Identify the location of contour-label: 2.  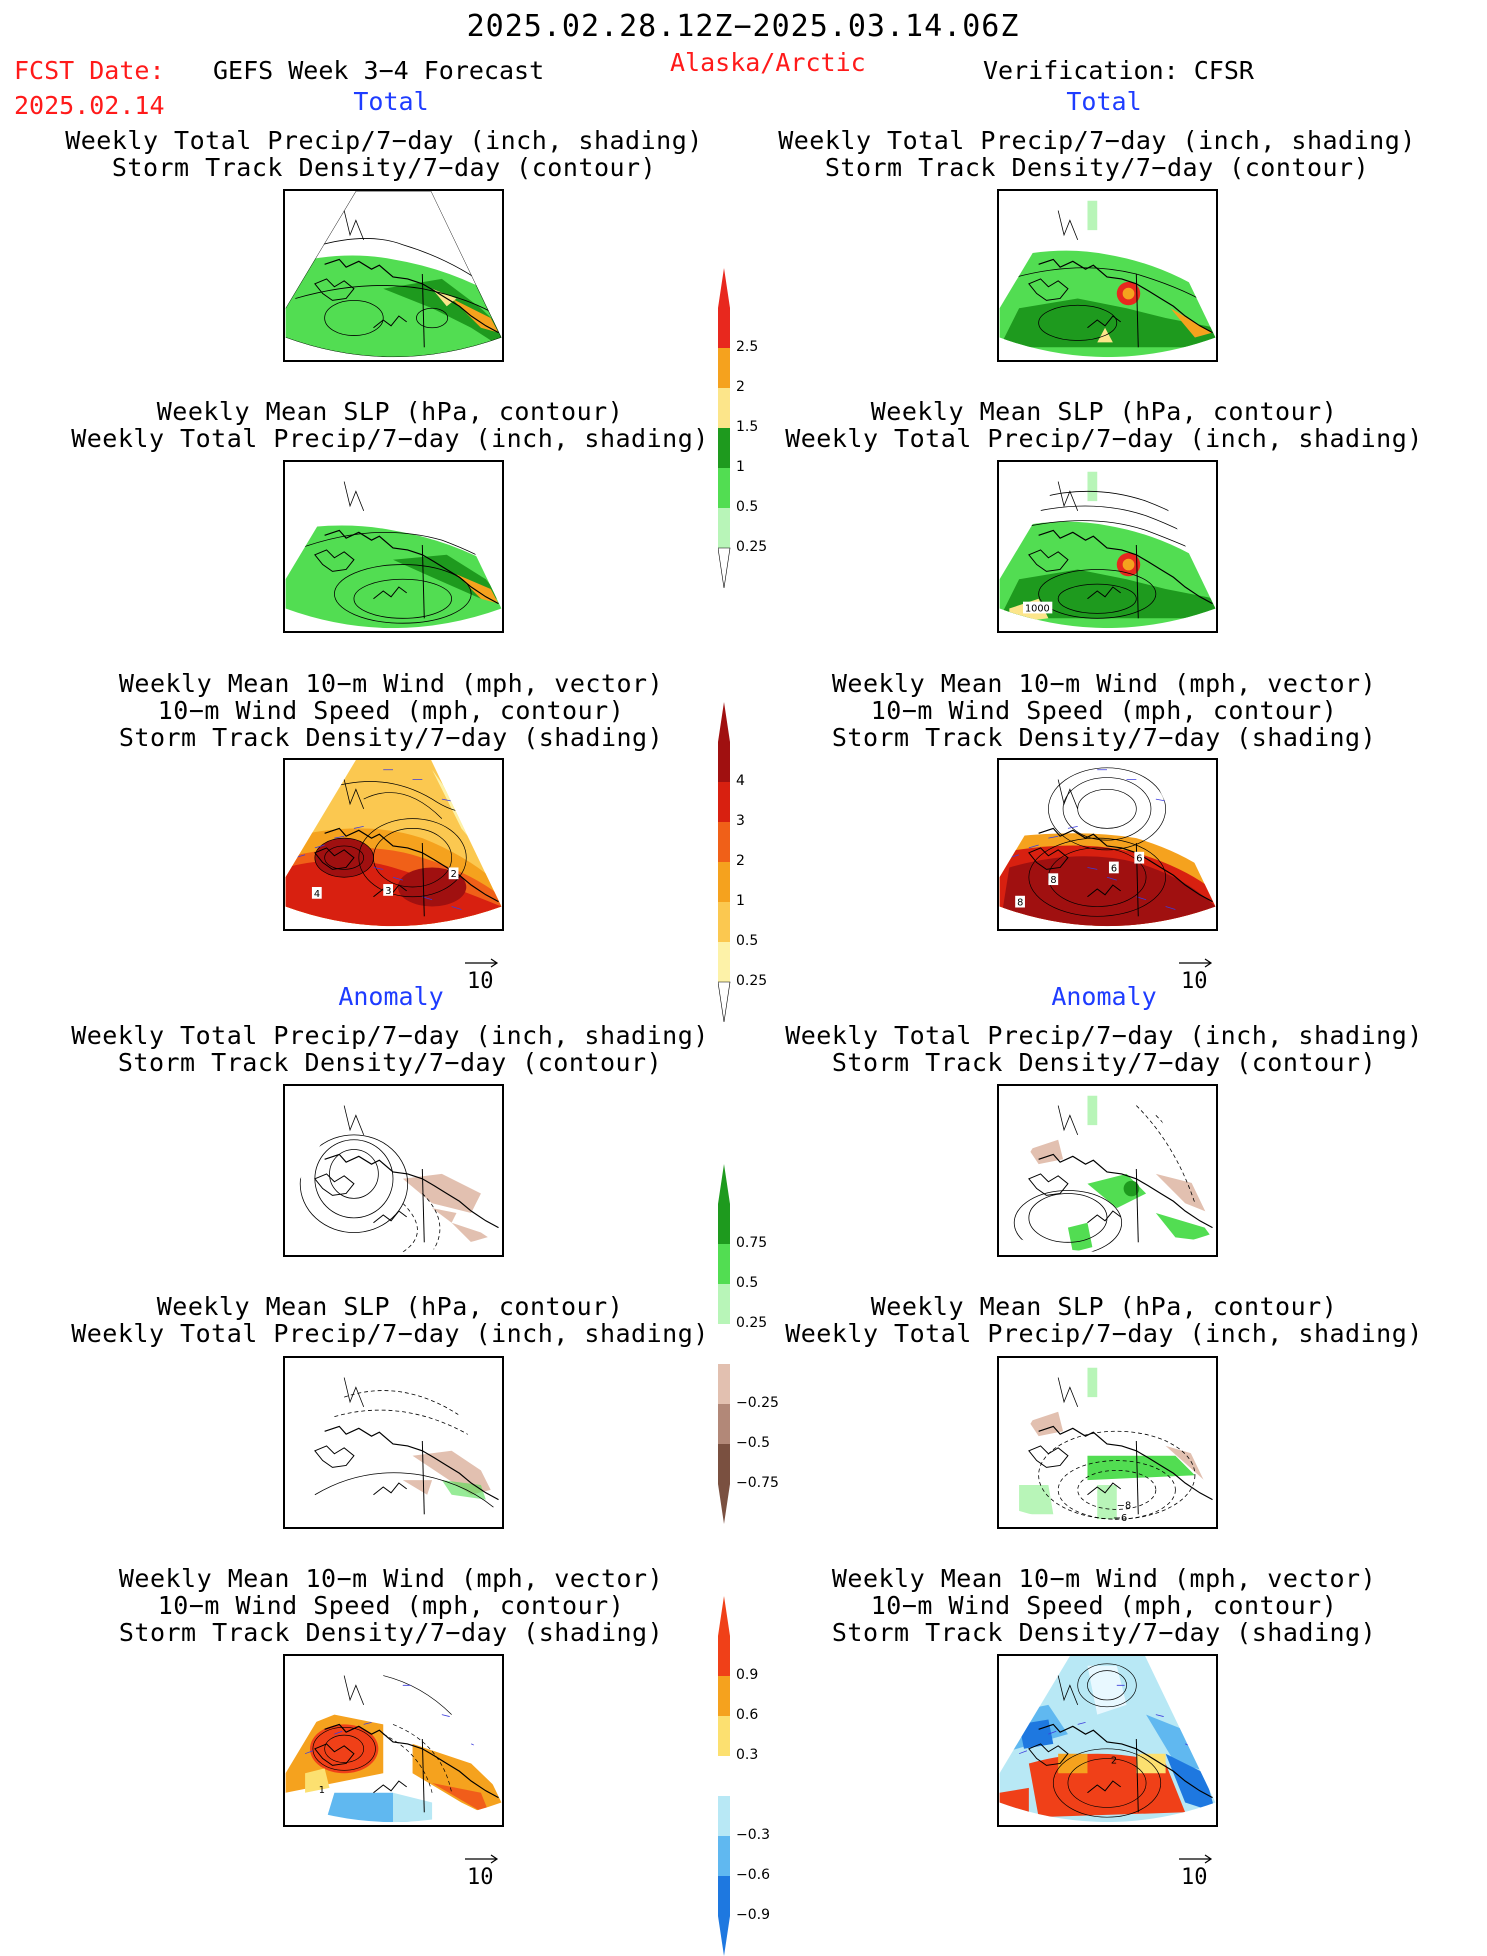
(1114, 1760).